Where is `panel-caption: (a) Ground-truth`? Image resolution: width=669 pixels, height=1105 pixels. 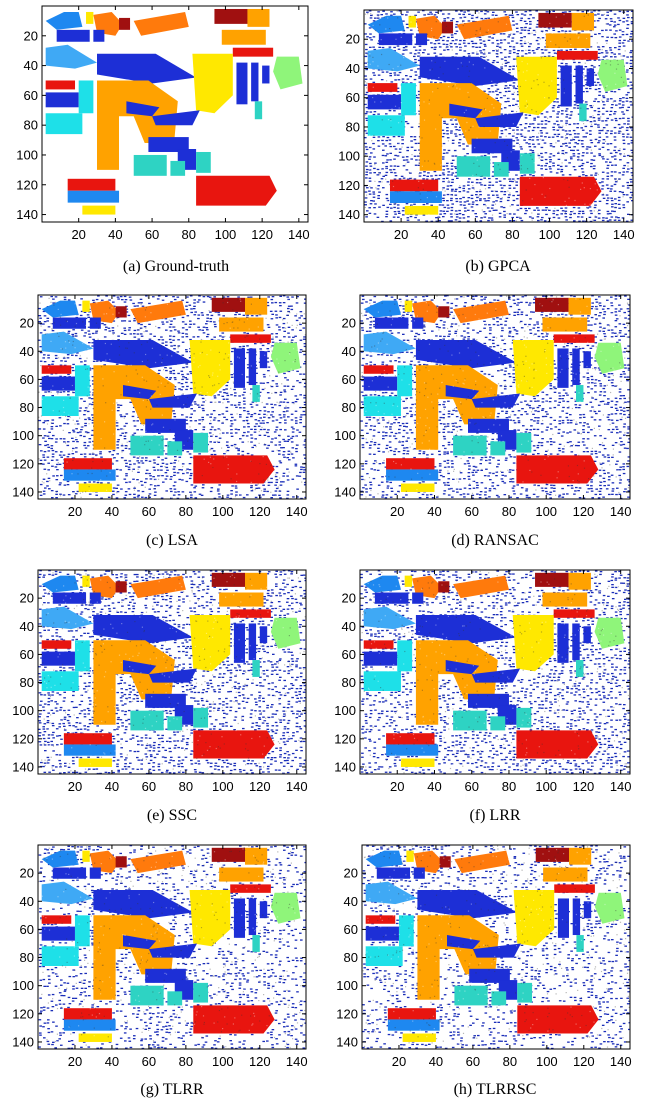 panel-caption: (a) Ground-truth is located at coordinates (176, 266).